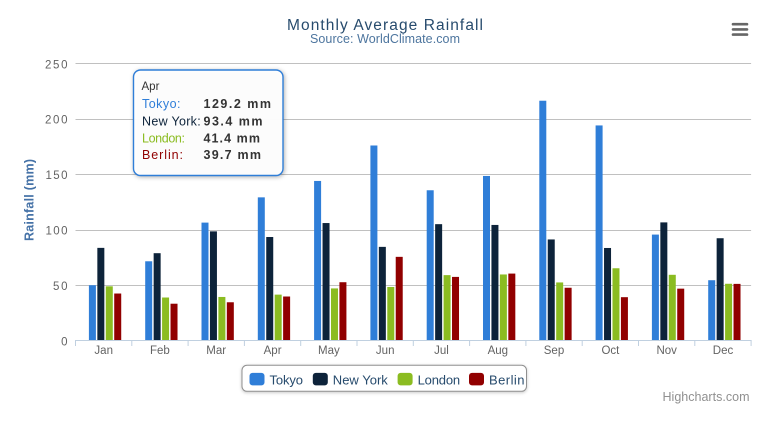 The image size is (769, 421). I want to click on svg-text: 129.2 mm, so click(238, 104).